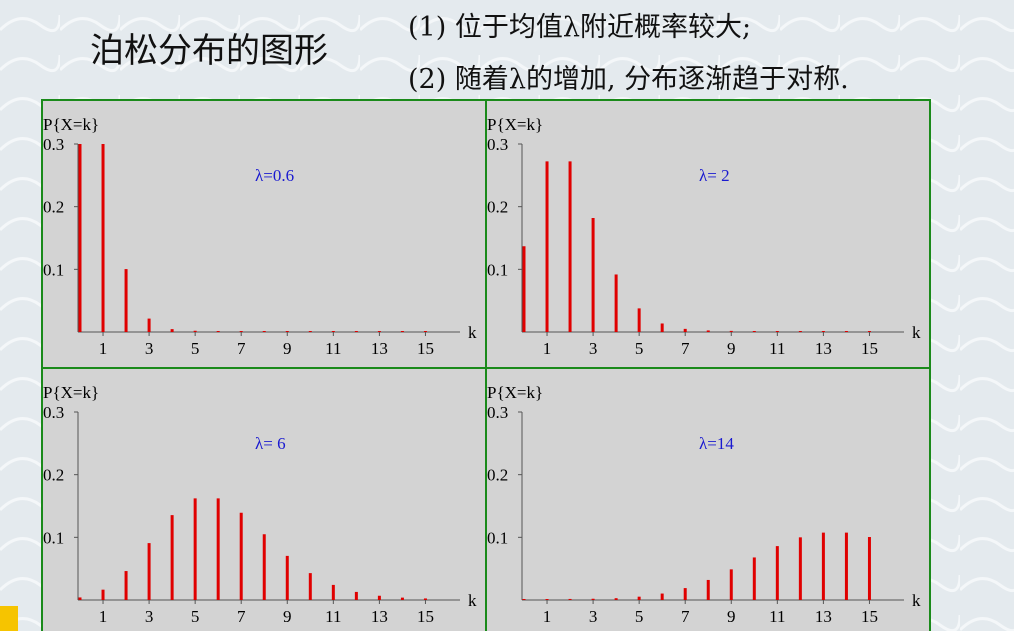 This screenshot has height=631, width=1014. I want to click on note: (1) 位于均值λ附近概率较大;, so click(579, 27).